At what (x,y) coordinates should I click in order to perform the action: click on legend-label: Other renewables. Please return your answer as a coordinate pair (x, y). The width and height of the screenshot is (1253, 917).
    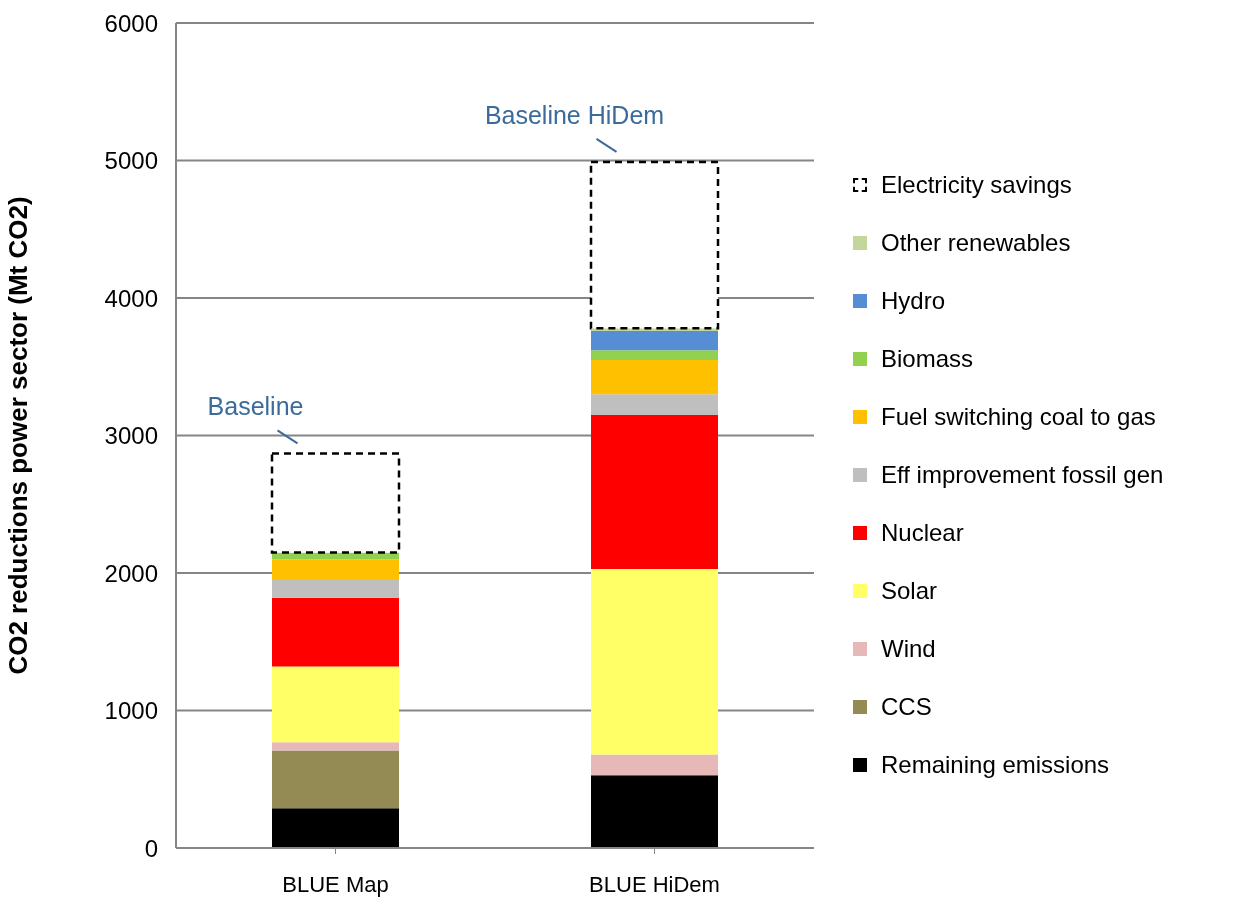
    Looking at the image, I should click on (976, 243).